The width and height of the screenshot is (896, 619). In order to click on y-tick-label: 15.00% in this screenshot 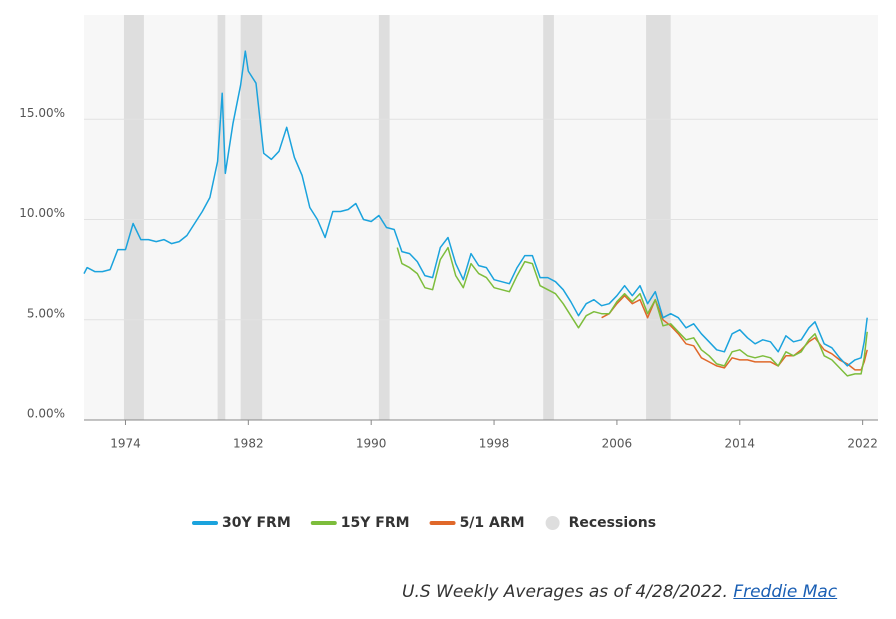, I will do `click(42, 113)`.